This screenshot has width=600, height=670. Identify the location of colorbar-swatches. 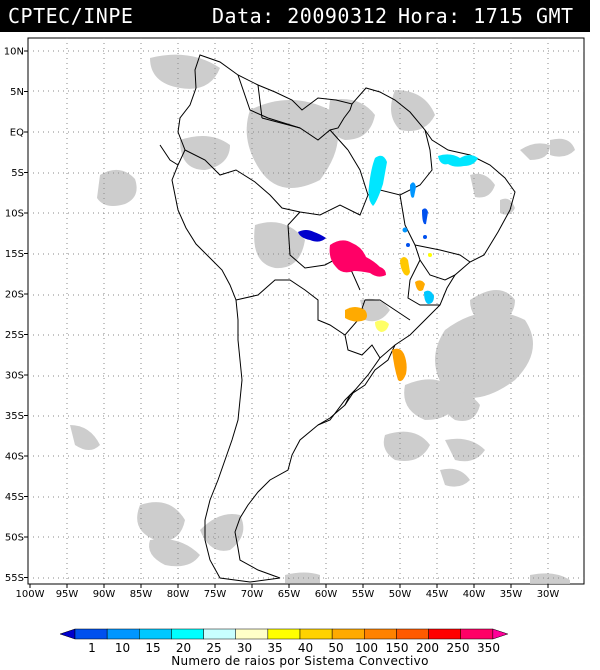
(284, 634).